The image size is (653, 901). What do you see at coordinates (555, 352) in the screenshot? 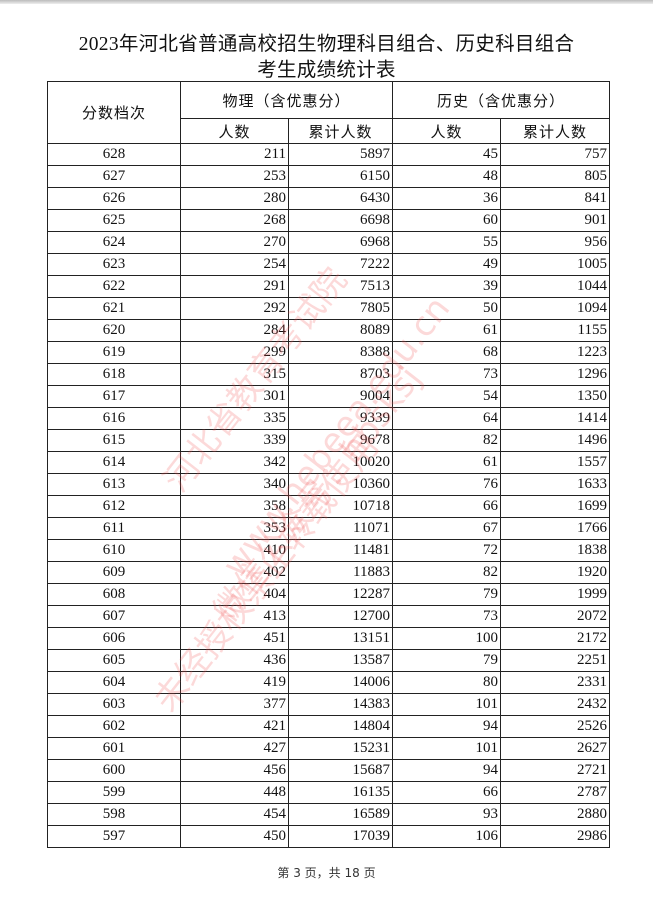
I see `cell-history-cumulative: 1223` at bounding box center [555, 352].